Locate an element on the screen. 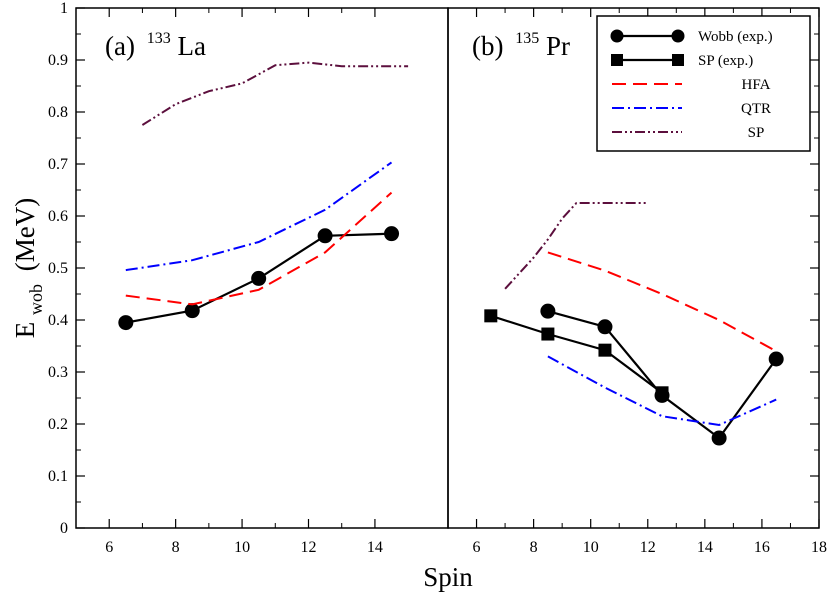 This screenshot has width=830, height=597. panel-b-symbol: Pr is located at coordinates (558, 46).